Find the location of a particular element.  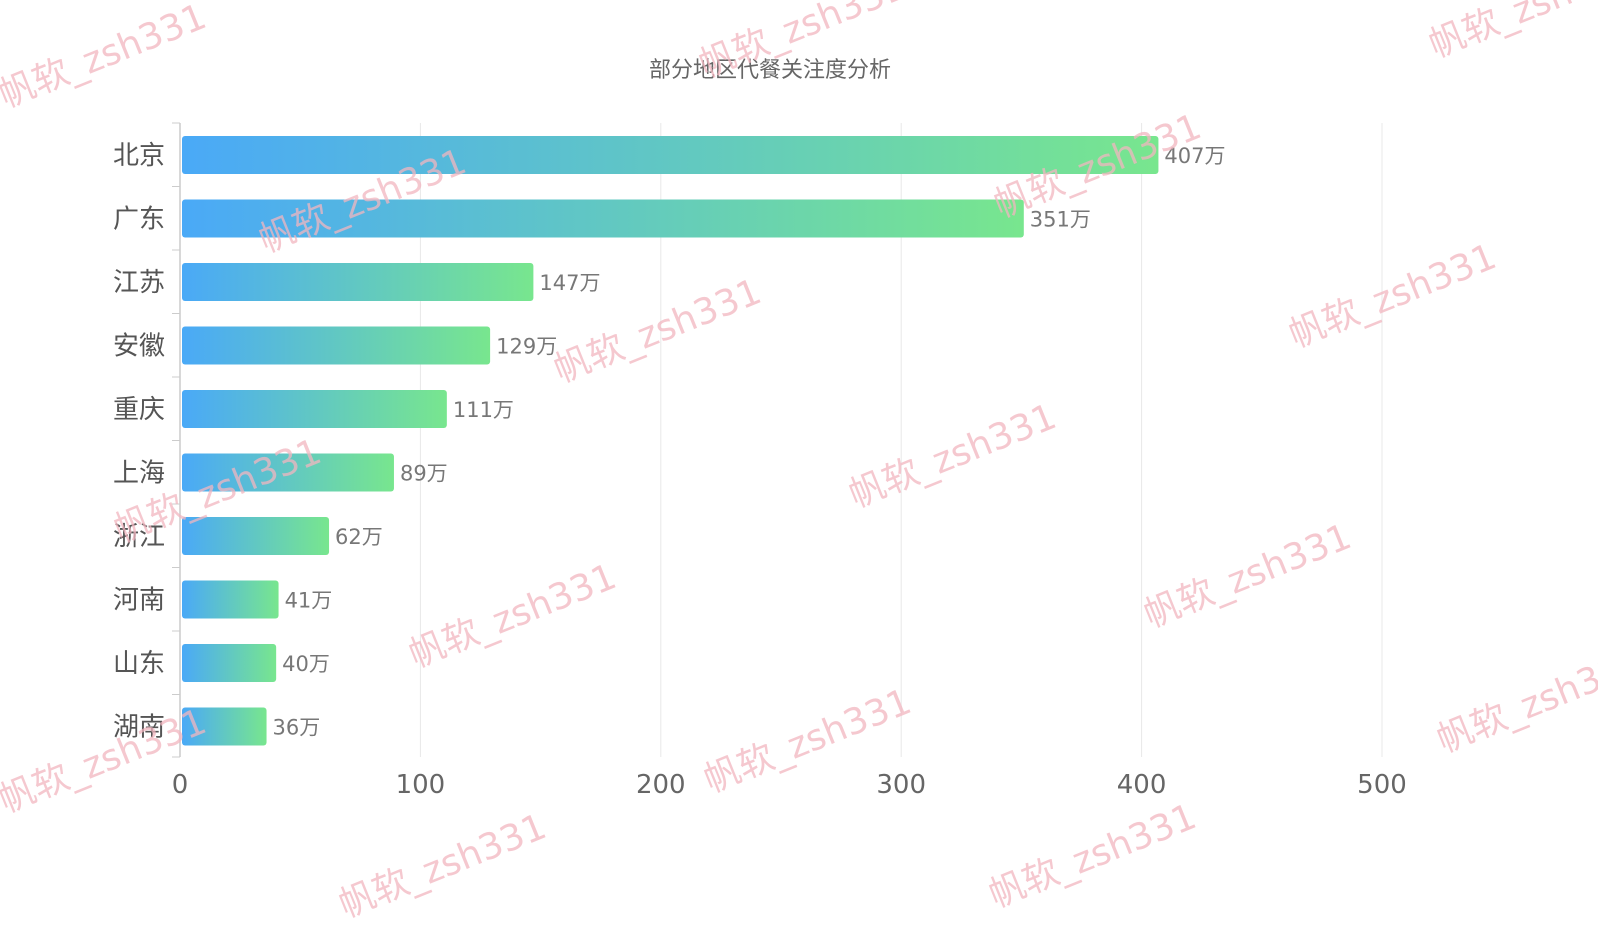

category-label: 江苏 is located at coordinates (139, 283).